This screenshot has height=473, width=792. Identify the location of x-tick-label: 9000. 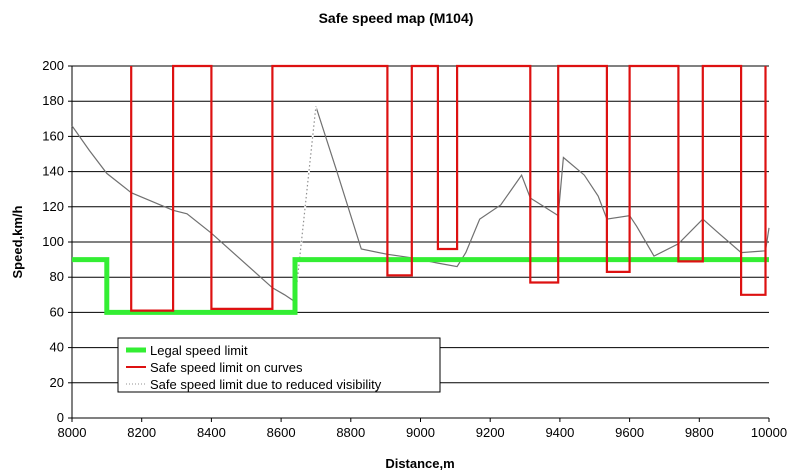
(420, 432).